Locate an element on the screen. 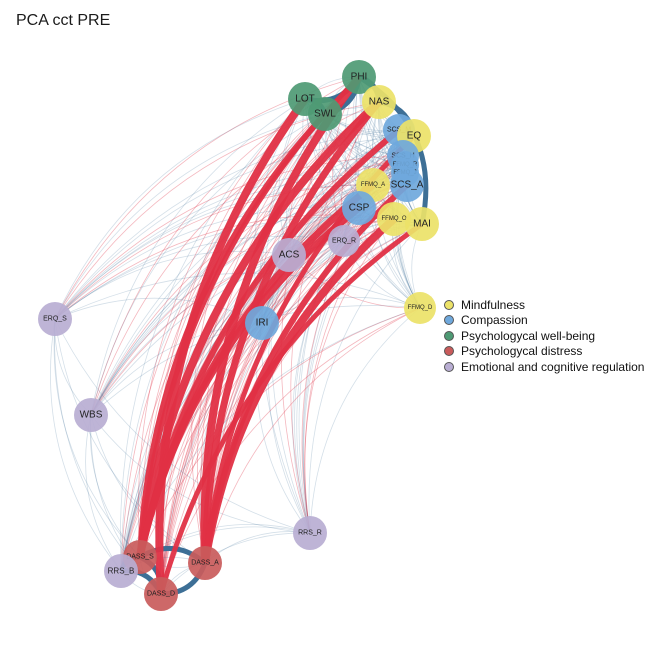  node-nas: NAS is located at coordinates (379, 102).